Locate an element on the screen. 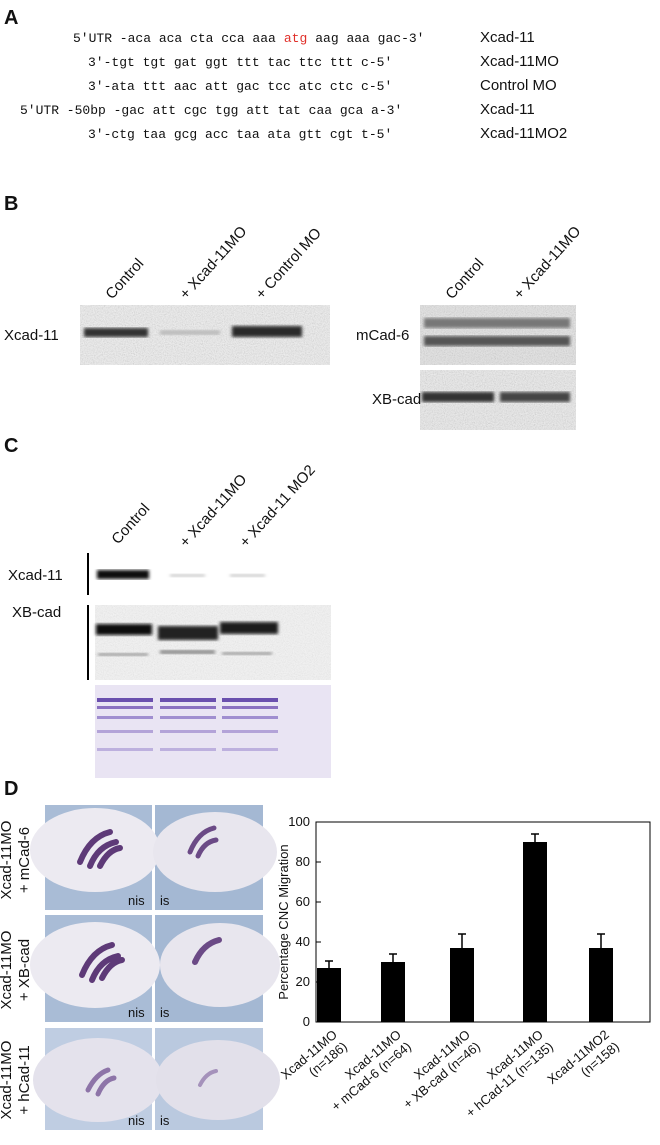 This screenshot has height=1145, width=660. sequence-label: Xcad-11MO is located at coordinates (519, 61).